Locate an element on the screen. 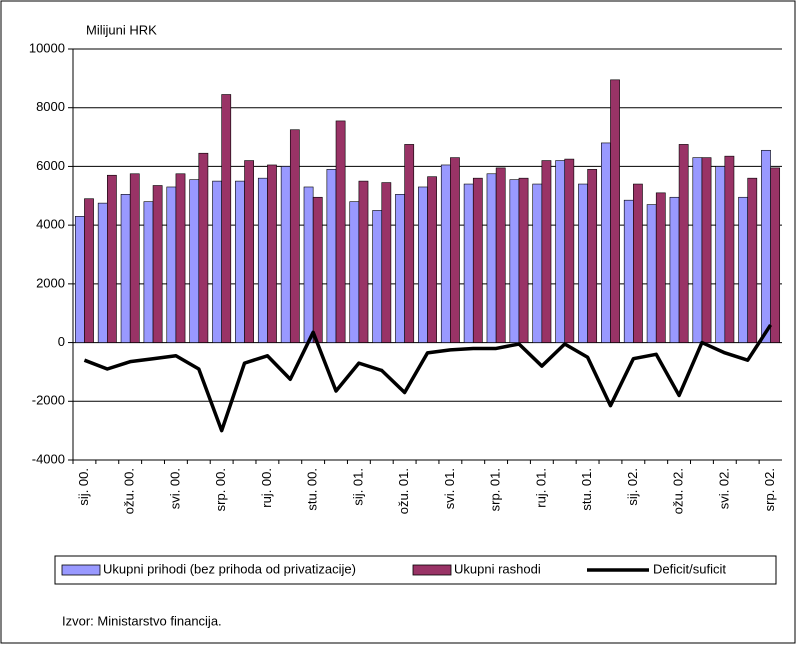 The height and width of the screenshot is (650, 797). x-tick-label: svi. 02. is located at coordinates (723, 488).